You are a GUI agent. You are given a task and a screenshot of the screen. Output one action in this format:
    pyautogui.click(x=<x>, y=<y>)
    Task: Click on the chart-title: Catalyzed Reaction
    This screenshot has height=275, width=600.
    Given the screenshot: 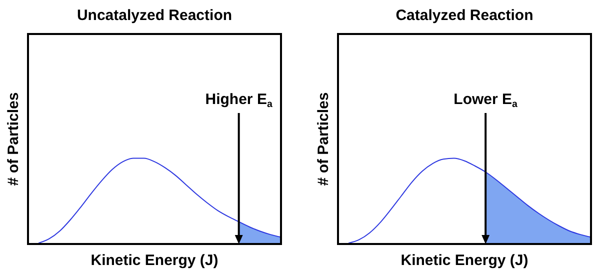 What is the action you would take?
    pyautogui.click(x=465, y=15)
    